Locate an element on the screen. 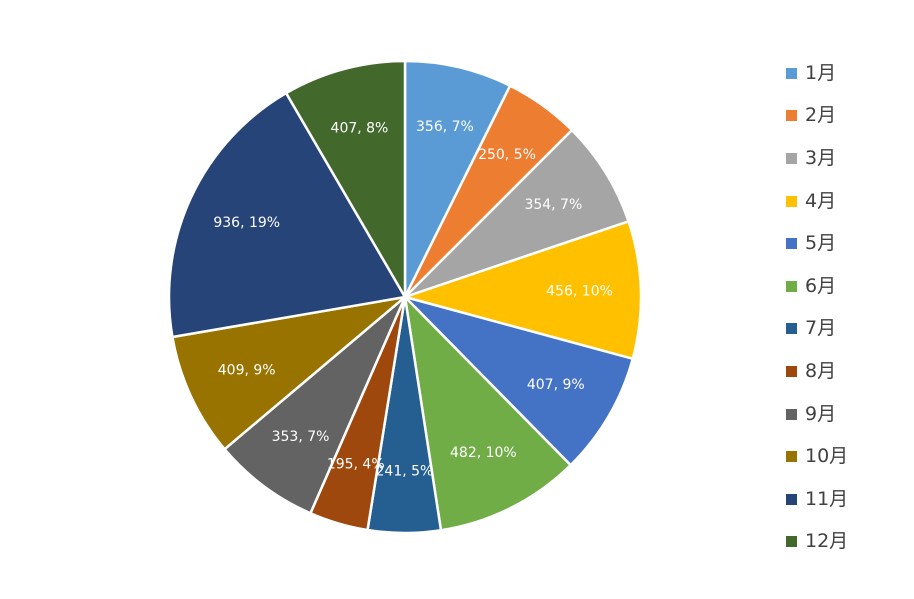  legend-label: 4月 is located at coordinates (821, 200).